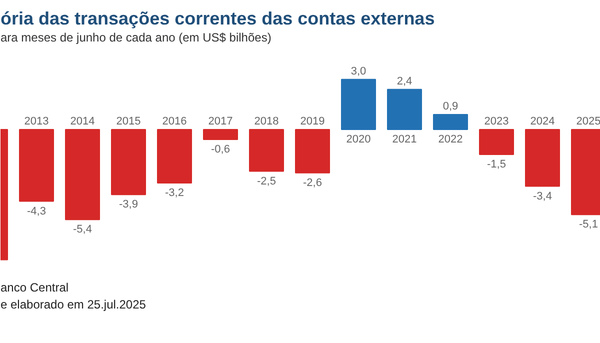 This screenshot has width=600, height=343. What do you see at coordinates (588, 224) in the screenshot?
I see `data-label: -5,1` at bounding box center [588, 224].